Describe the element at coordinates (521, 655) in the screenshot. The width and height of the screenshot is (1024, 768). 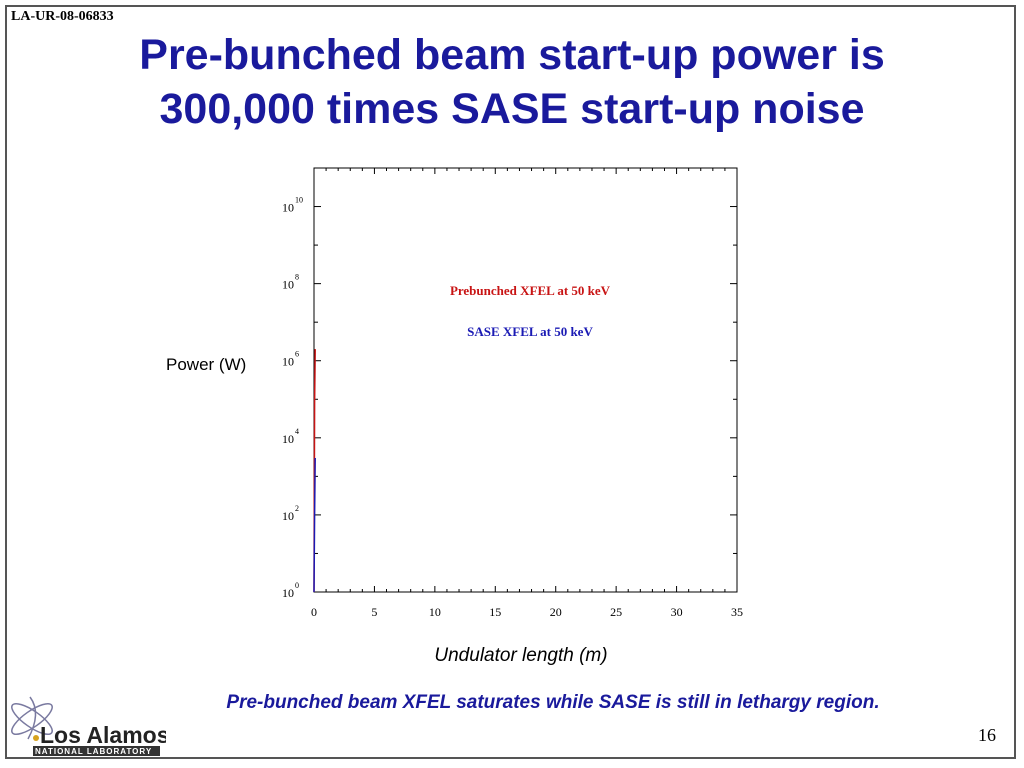
I see `x-axis-label: Undulator length (m)` at that location.